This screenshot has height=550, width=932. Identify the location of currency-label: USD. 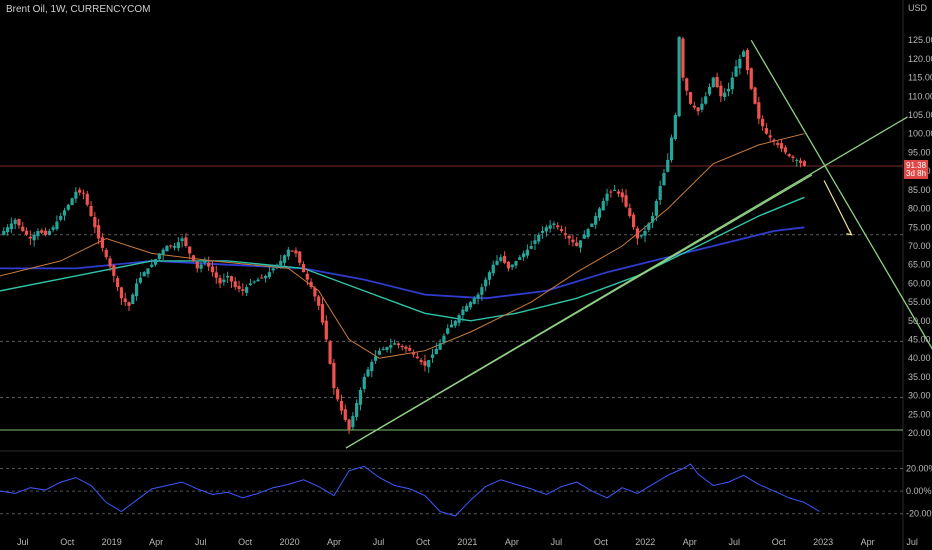
(918, 8).